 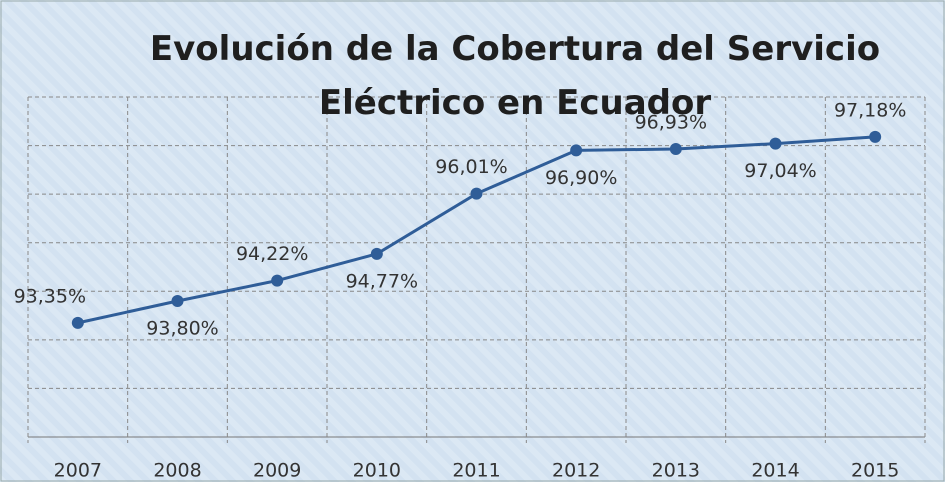 I want to click on data-label: 97,04%, so click(x=780, y=171).